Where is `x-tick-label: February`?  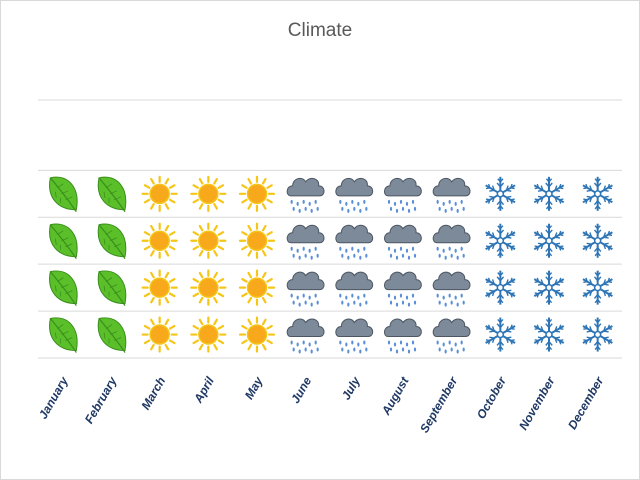
x-tick-label: February is located at coordinates (101, 399).